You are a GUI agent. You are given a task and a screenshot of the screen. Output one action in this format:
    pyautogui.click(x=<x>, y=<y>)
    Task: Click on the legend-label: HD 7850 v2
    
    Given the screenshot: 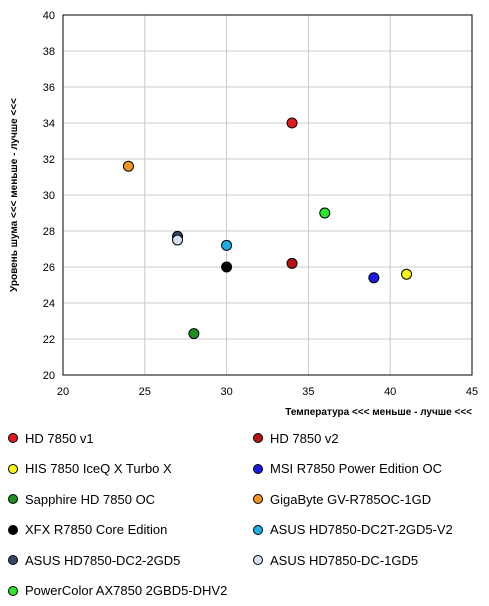 What is the action you would take?
    pyautogui.click(x=304, y=438)
    